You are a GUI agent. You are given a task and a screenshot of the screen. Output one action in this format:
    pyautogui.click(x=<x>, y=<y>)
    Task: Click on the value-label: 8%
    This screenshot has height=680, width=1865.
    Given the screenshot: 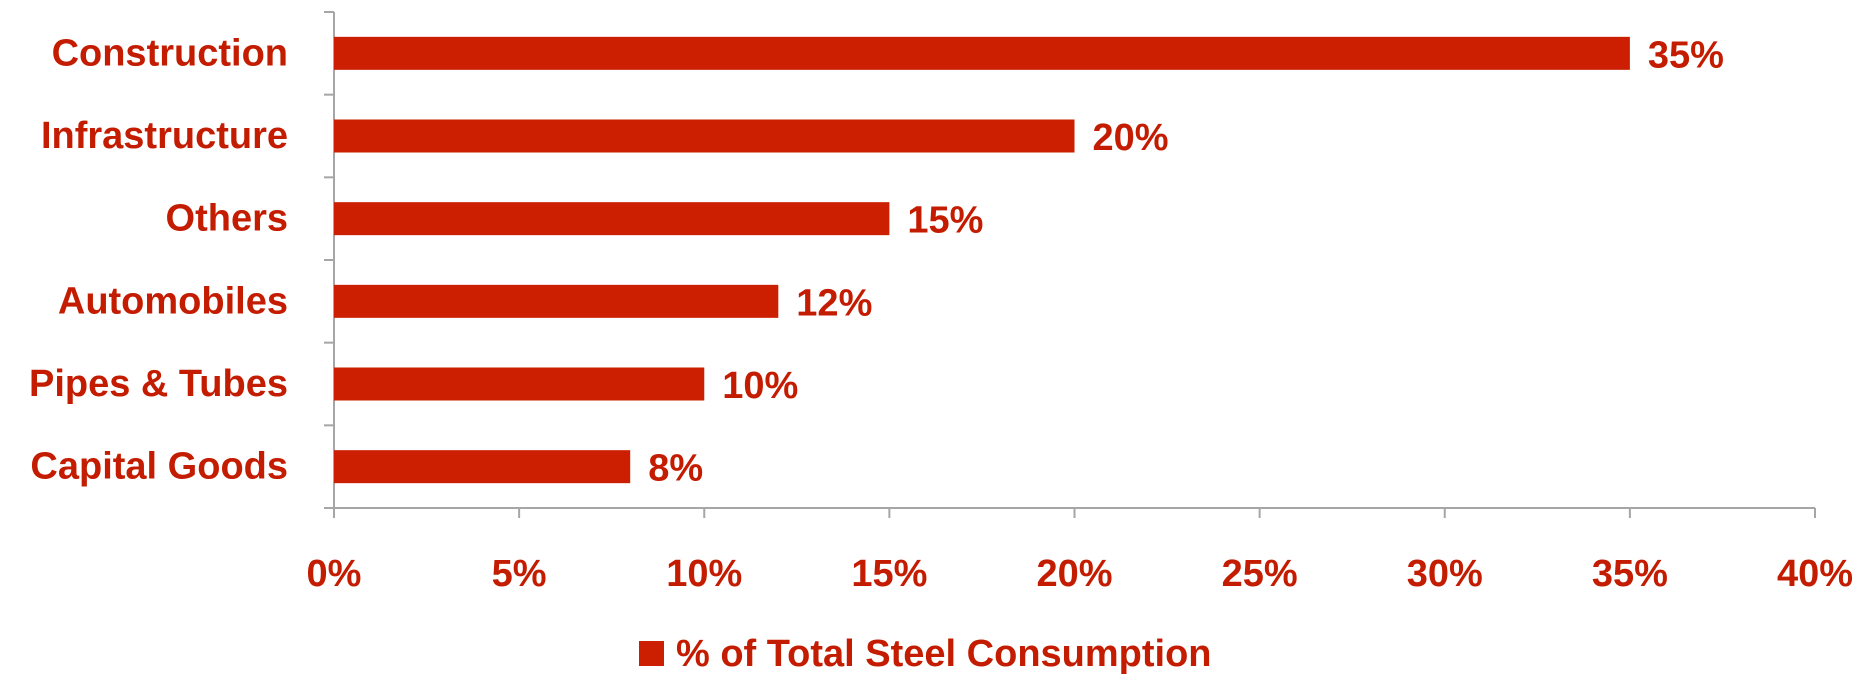 What is the action you would take?
    pyautogui.click(x=675, y=469)
    